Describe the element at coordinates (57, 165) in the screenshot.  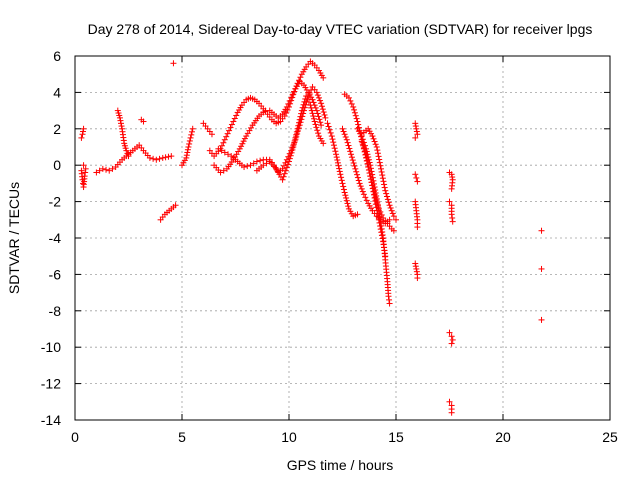
I see `y-tick-label: 0` at that location.